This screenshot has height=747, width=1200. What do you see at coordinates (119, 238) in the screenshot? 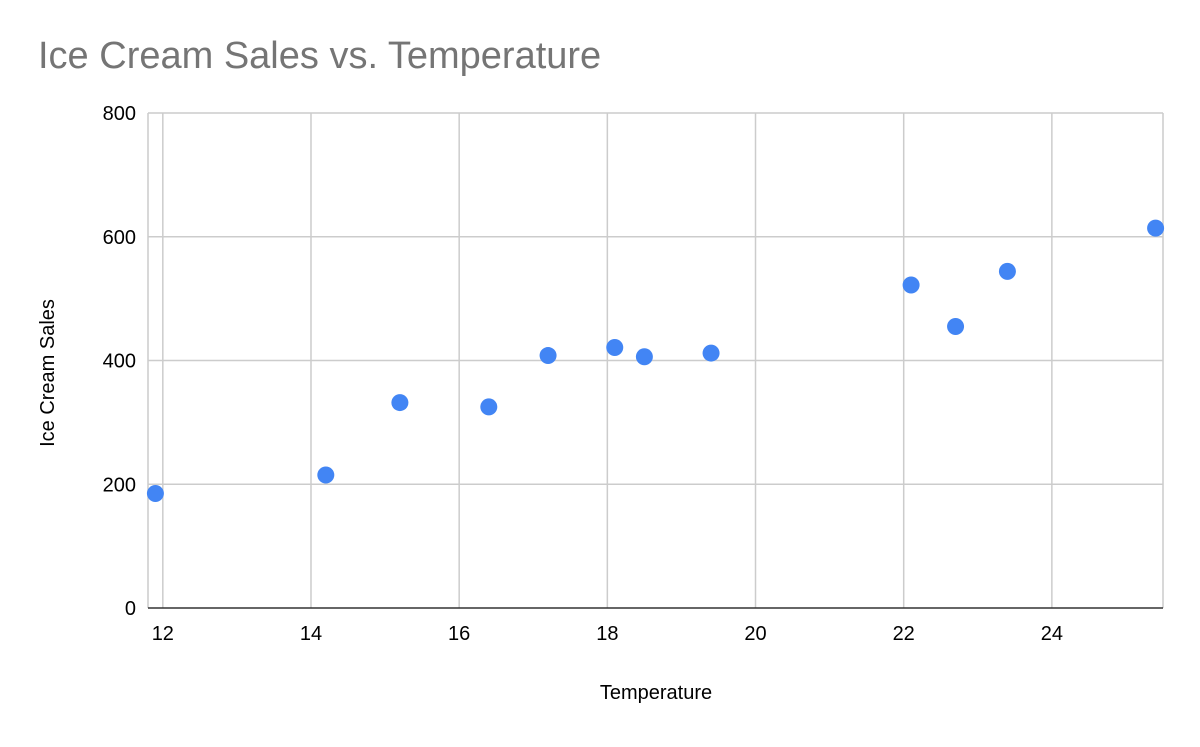
I see `y-tick-label: 600` at bounding box center [119, 238].